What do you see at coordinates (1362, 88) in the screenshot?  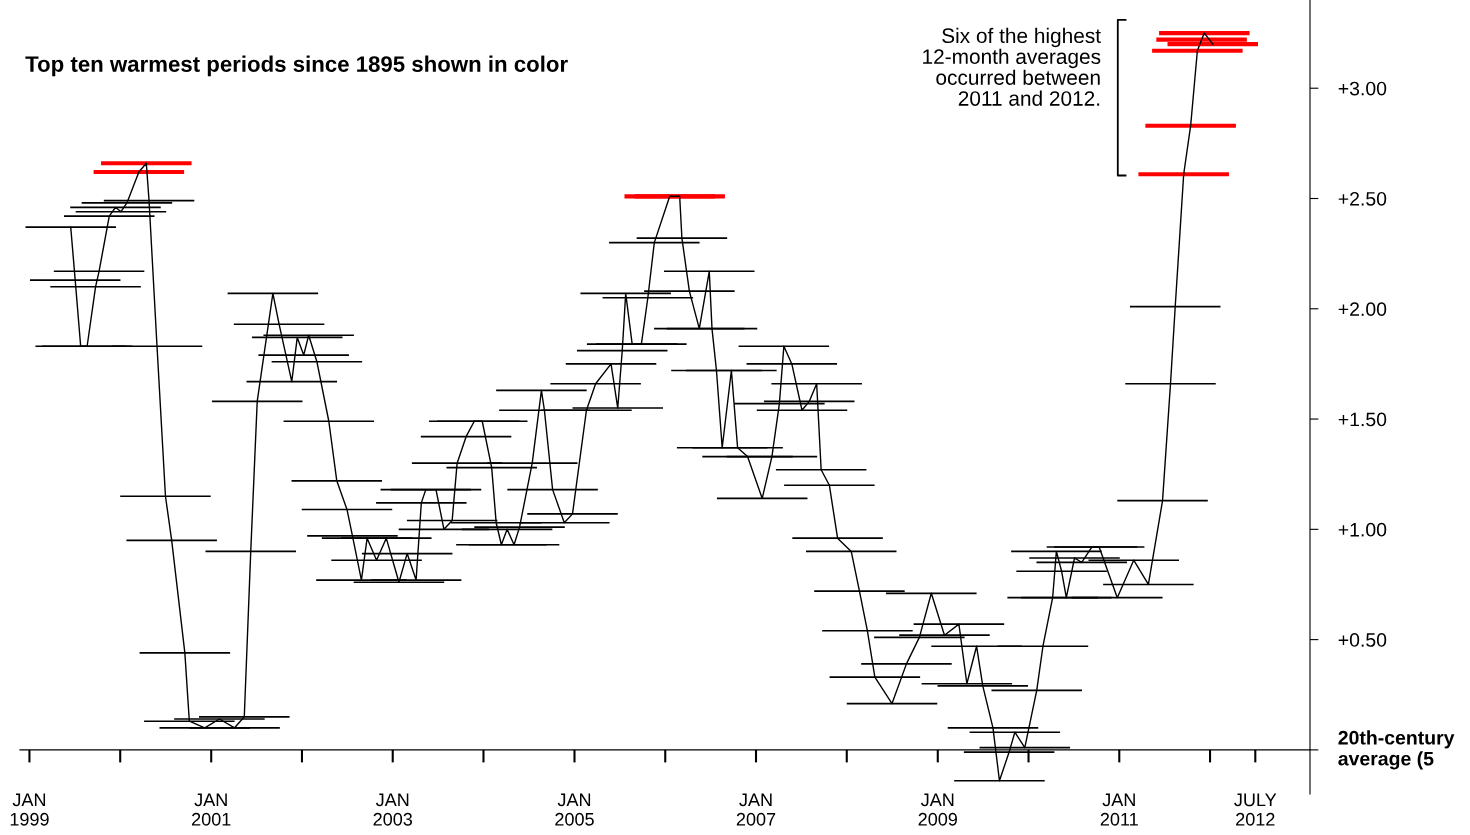 I see `y-tick-label: +3.00` at bounding box center [1362, 88].